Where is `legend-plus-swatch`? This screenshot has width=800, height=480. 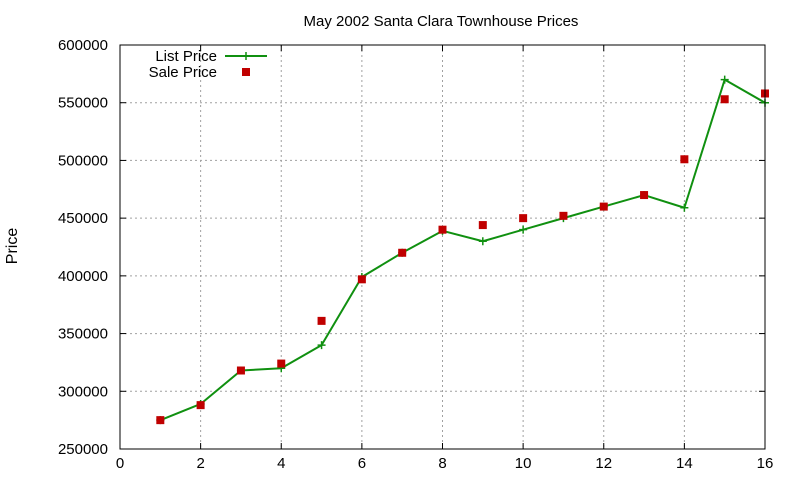
legend-plus-swatch is located at coordinates (246, 56).